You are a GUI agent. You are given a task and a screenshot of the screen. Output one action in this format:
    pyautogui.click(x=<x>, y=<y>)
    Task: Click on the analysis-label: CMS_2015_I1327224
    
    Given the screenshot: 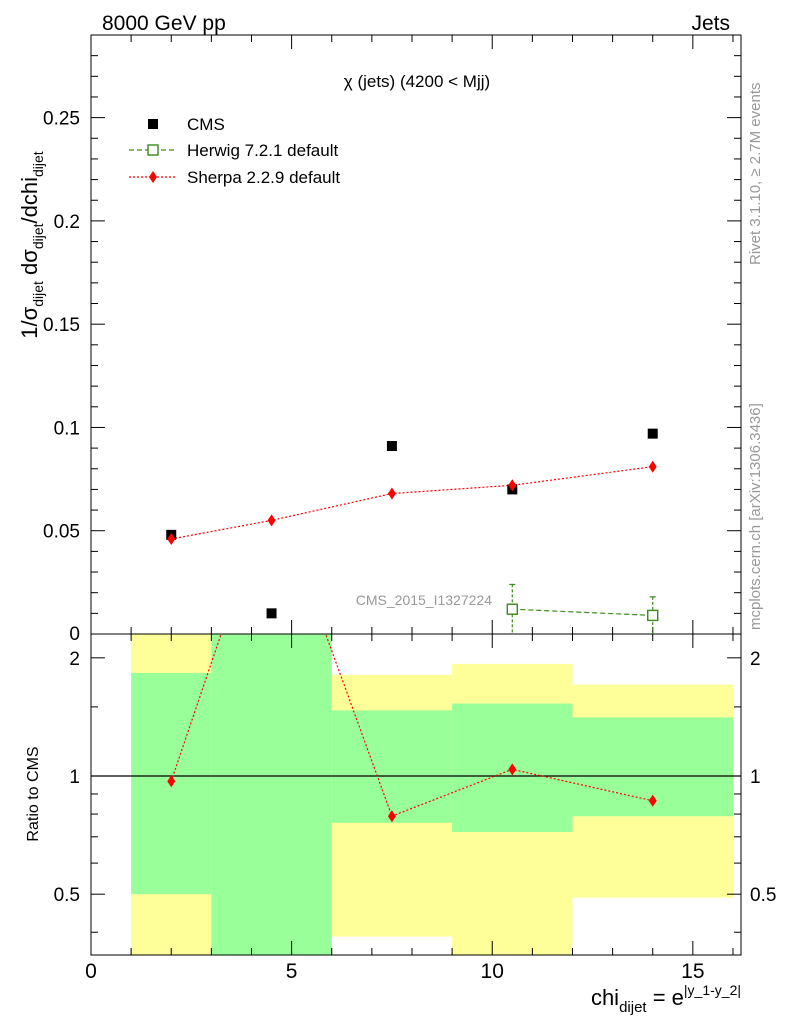 What is the action you would take?
    pyautogui.click(x=424, y=600)
    